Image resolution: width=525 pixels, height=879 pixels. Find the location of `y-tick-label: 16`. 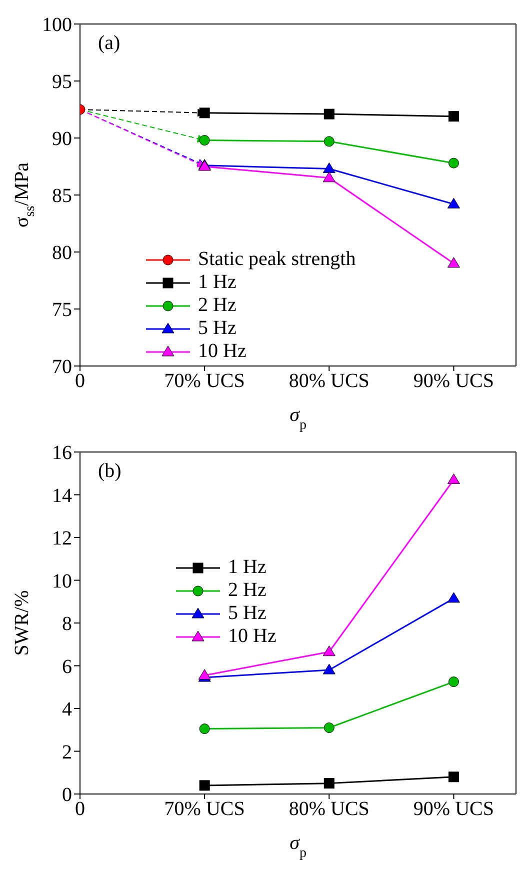

y-tick-label: 16 is located at coordinates (62, 453).